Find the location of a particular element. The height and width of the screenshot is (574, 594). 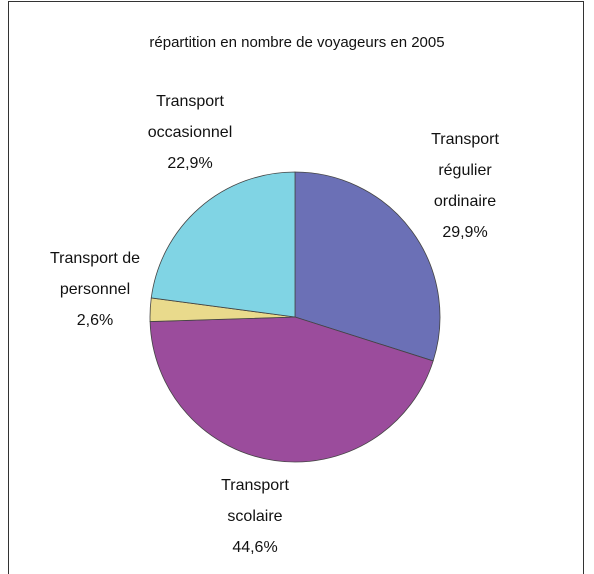

slice-label: Transport occasionnel 22,9% is located at coordinates (190, 132).